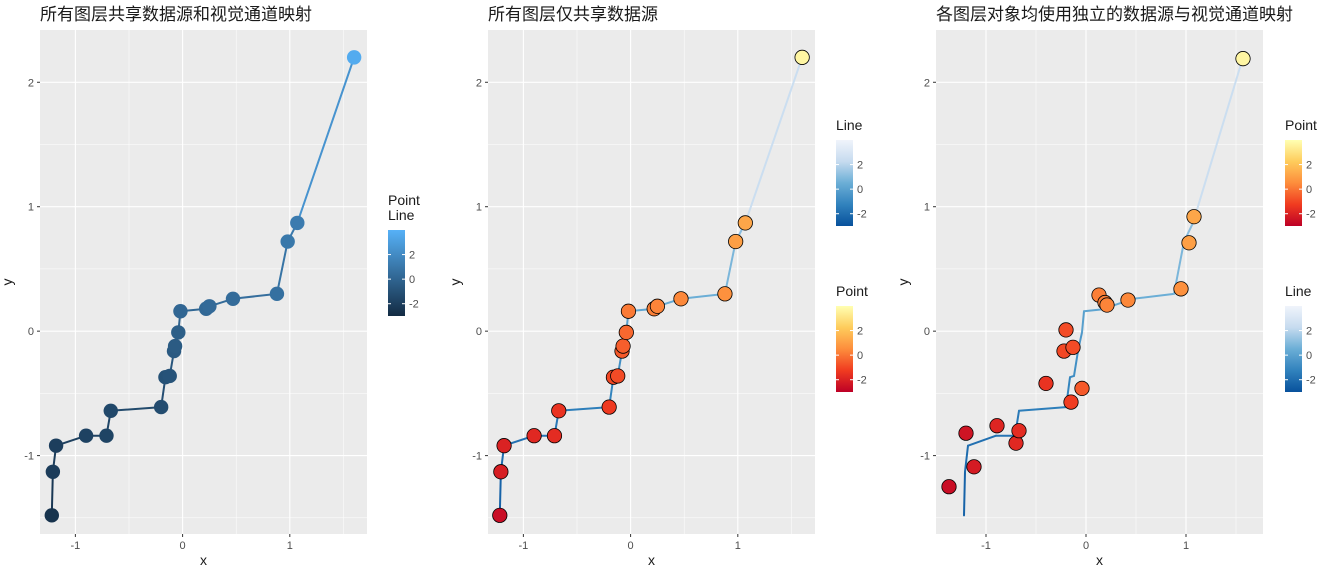 The width and height of the screenshot is (1333, 572). Describe the element at coordinates (1114, 14) in the screenshot. I see `chart-title: 各图层对象均使用独立的数据源与视觉通道映射` at that location.